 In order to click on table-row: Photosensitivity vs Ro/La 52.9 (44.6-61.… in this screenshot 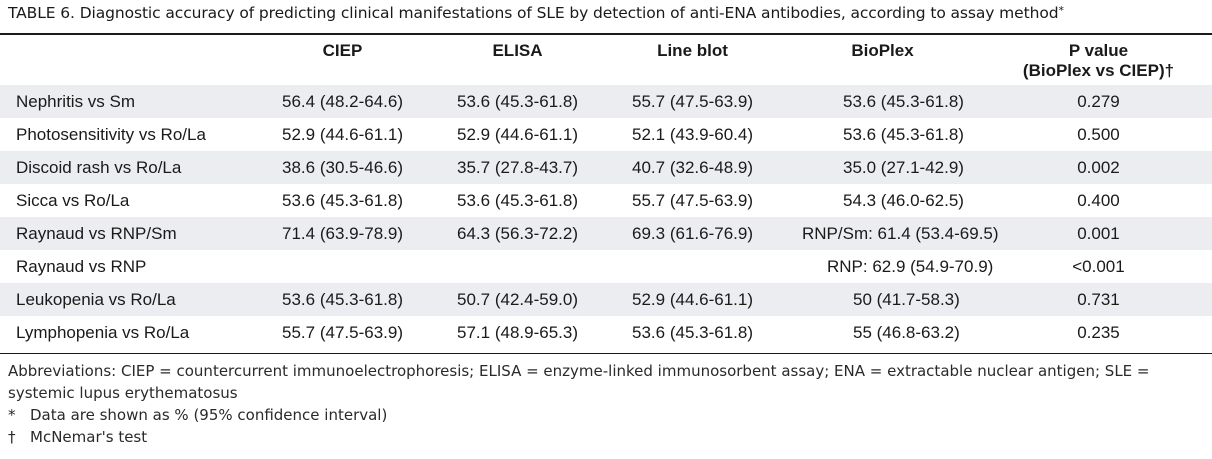, I will do `click(606, 134)`.